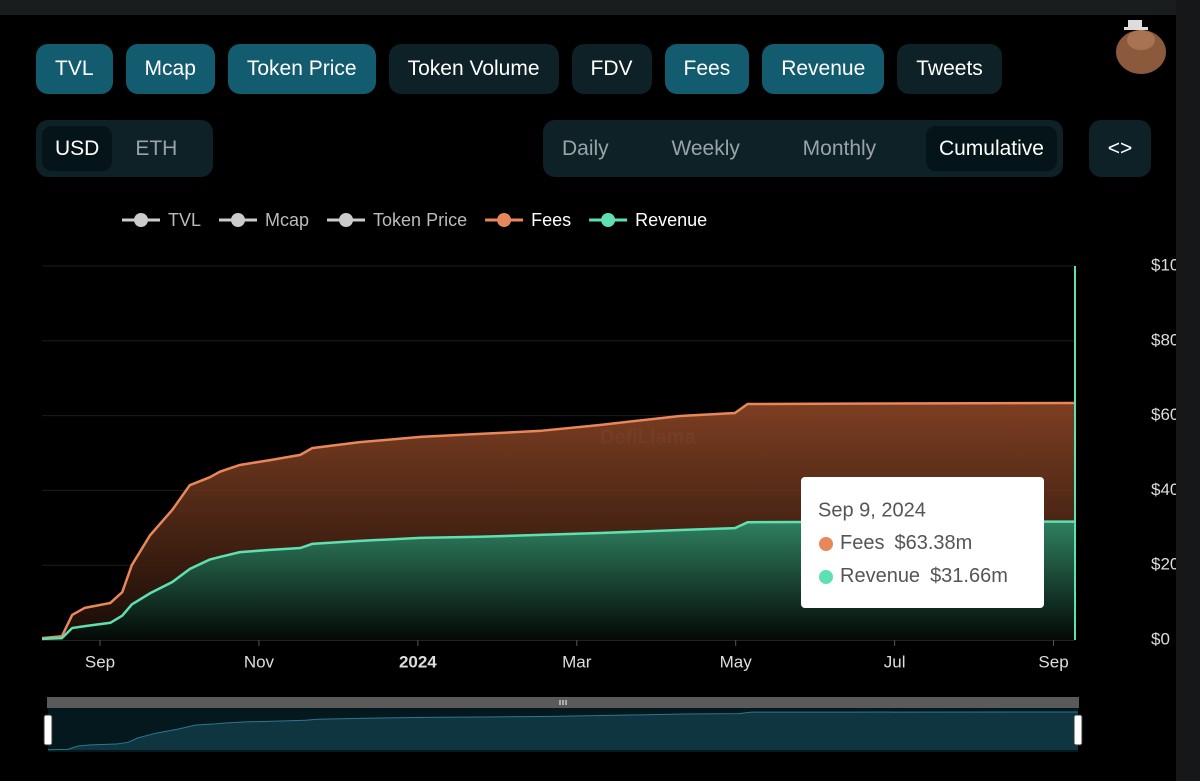 This screenshot has height=781, width=1200. Describe the element at coordinates (418, 661) in the screenshot. I see `x-tick-label: 2024` at that location.